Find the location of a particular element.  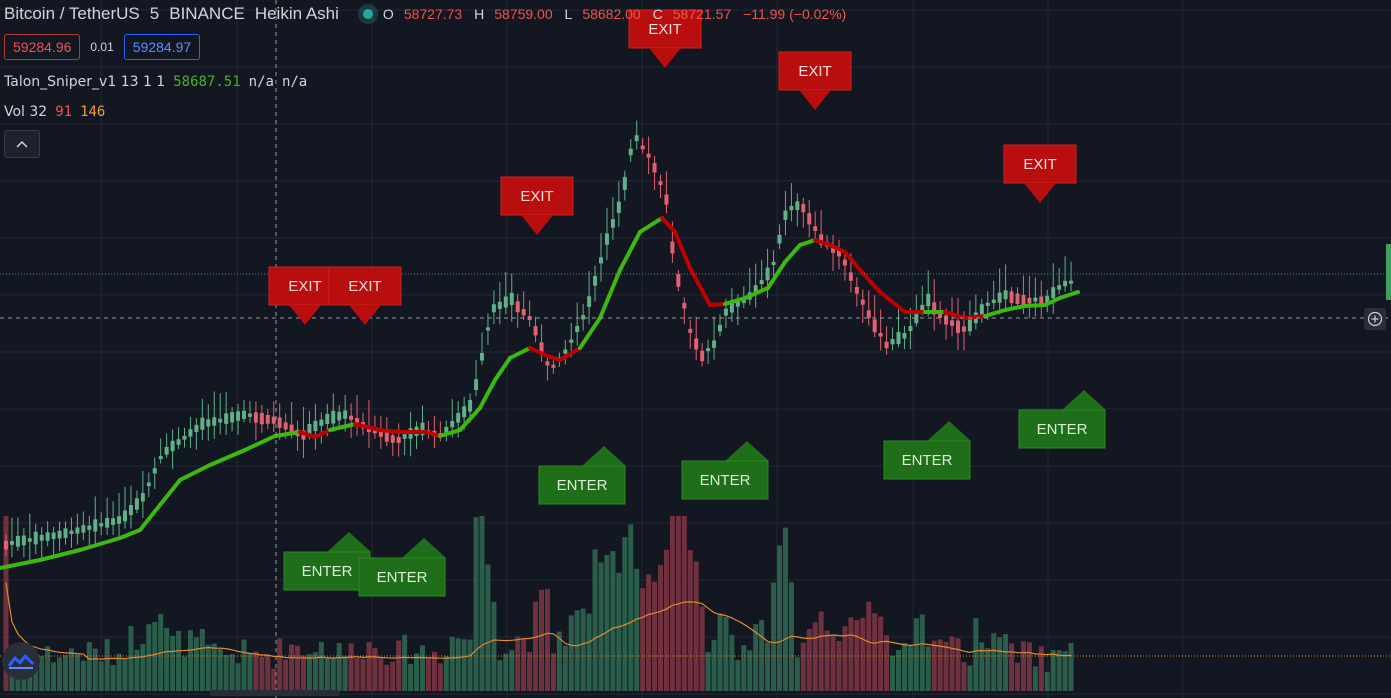

close-label: C is located at coordinates (657, 14).